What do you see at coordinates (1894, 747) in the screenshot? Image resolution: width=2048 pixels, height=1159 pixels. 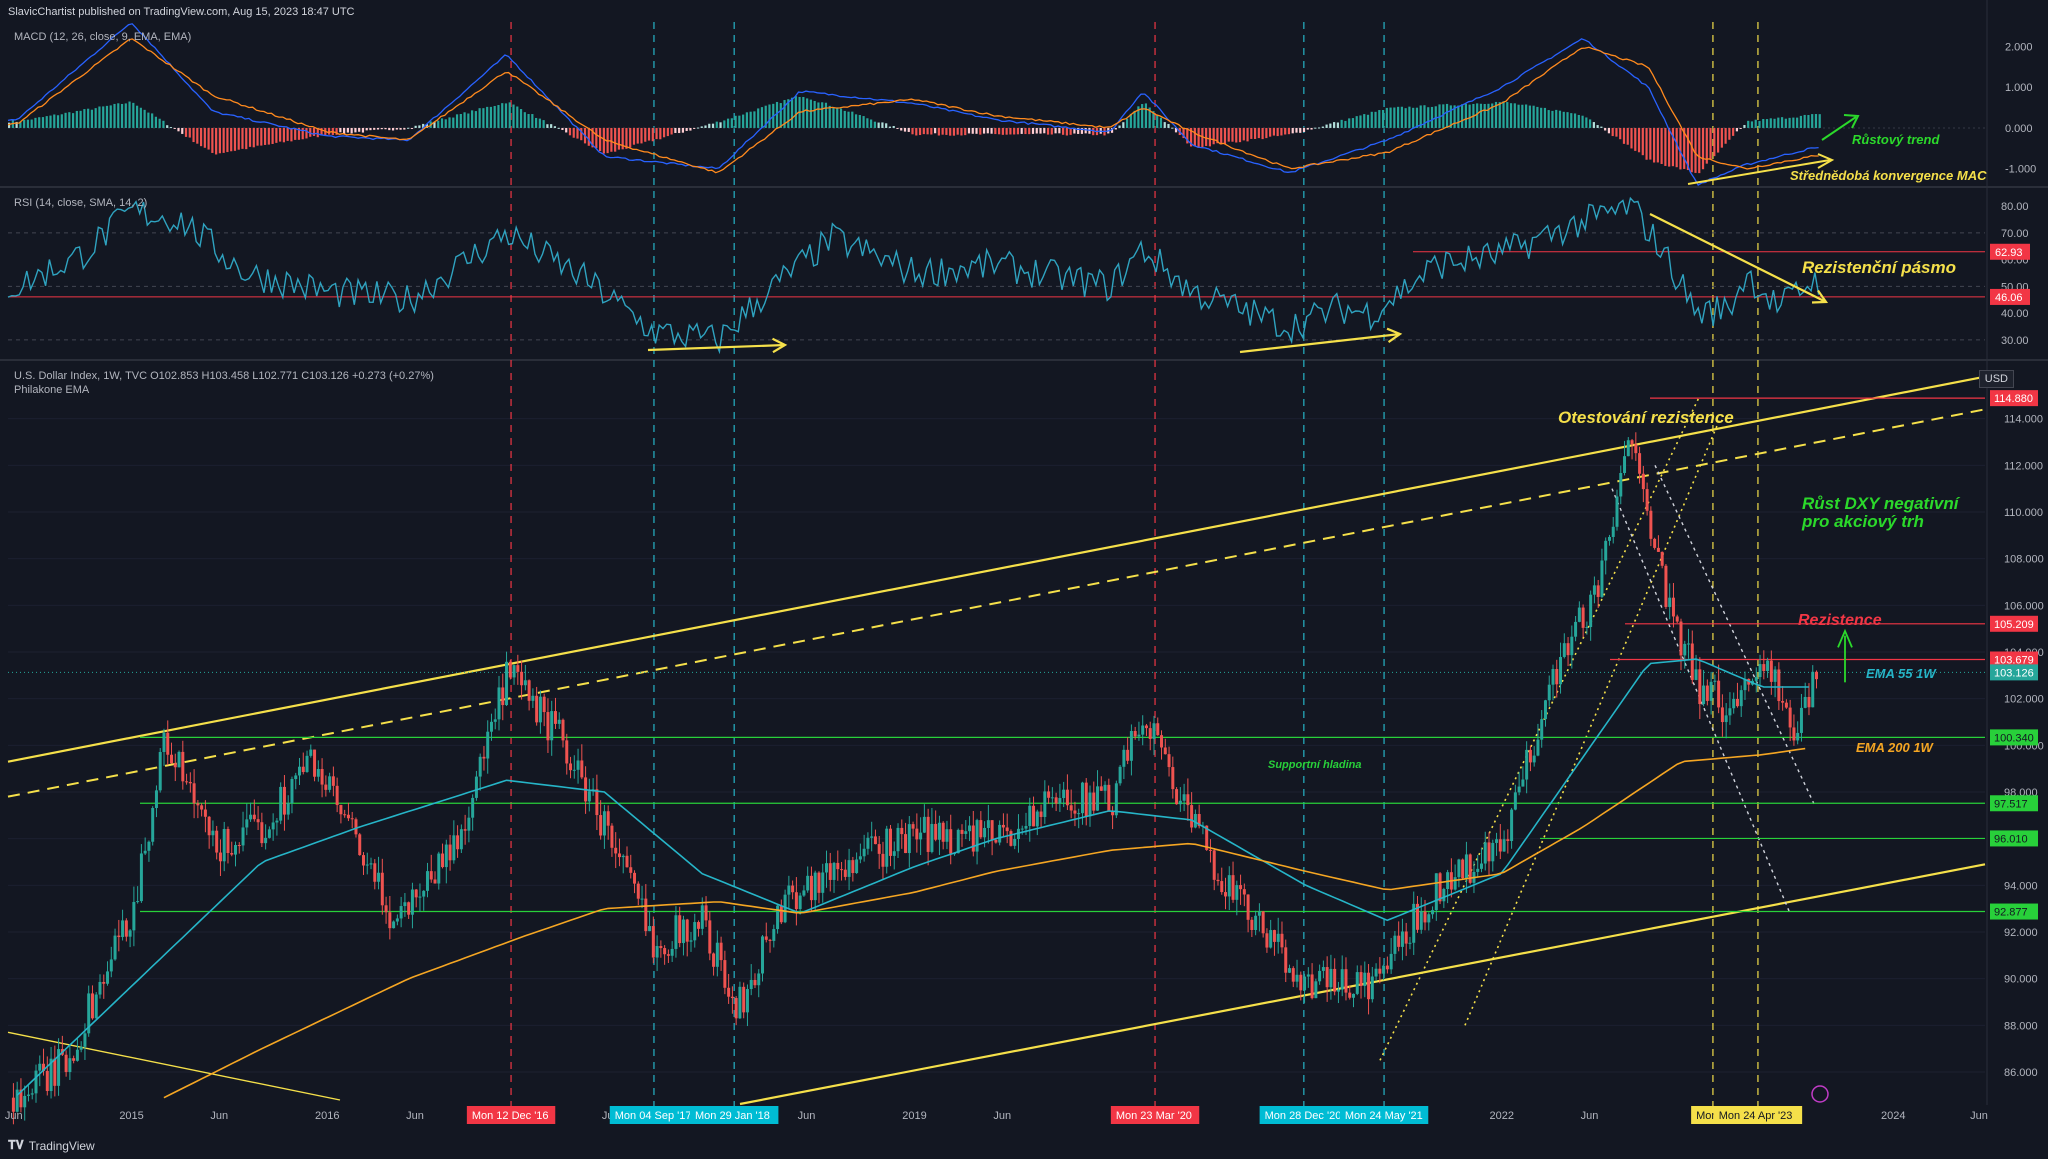 I see `annotation-ema200: EMA 200 1W` at bounding box center [1894, 747].